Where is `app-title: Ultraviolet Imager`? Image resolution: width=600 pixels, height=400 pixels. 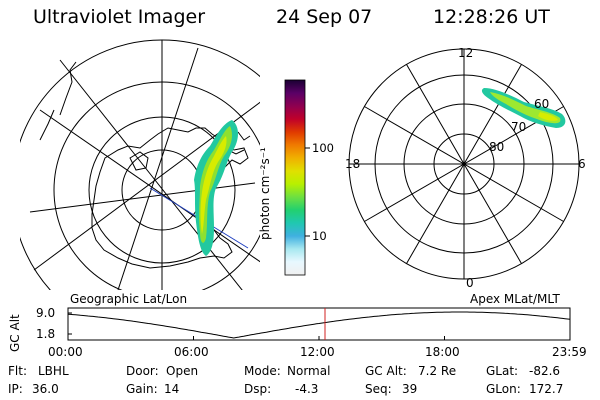 app-title: Ultraviolet Imager is located at coordinates (119, 17).